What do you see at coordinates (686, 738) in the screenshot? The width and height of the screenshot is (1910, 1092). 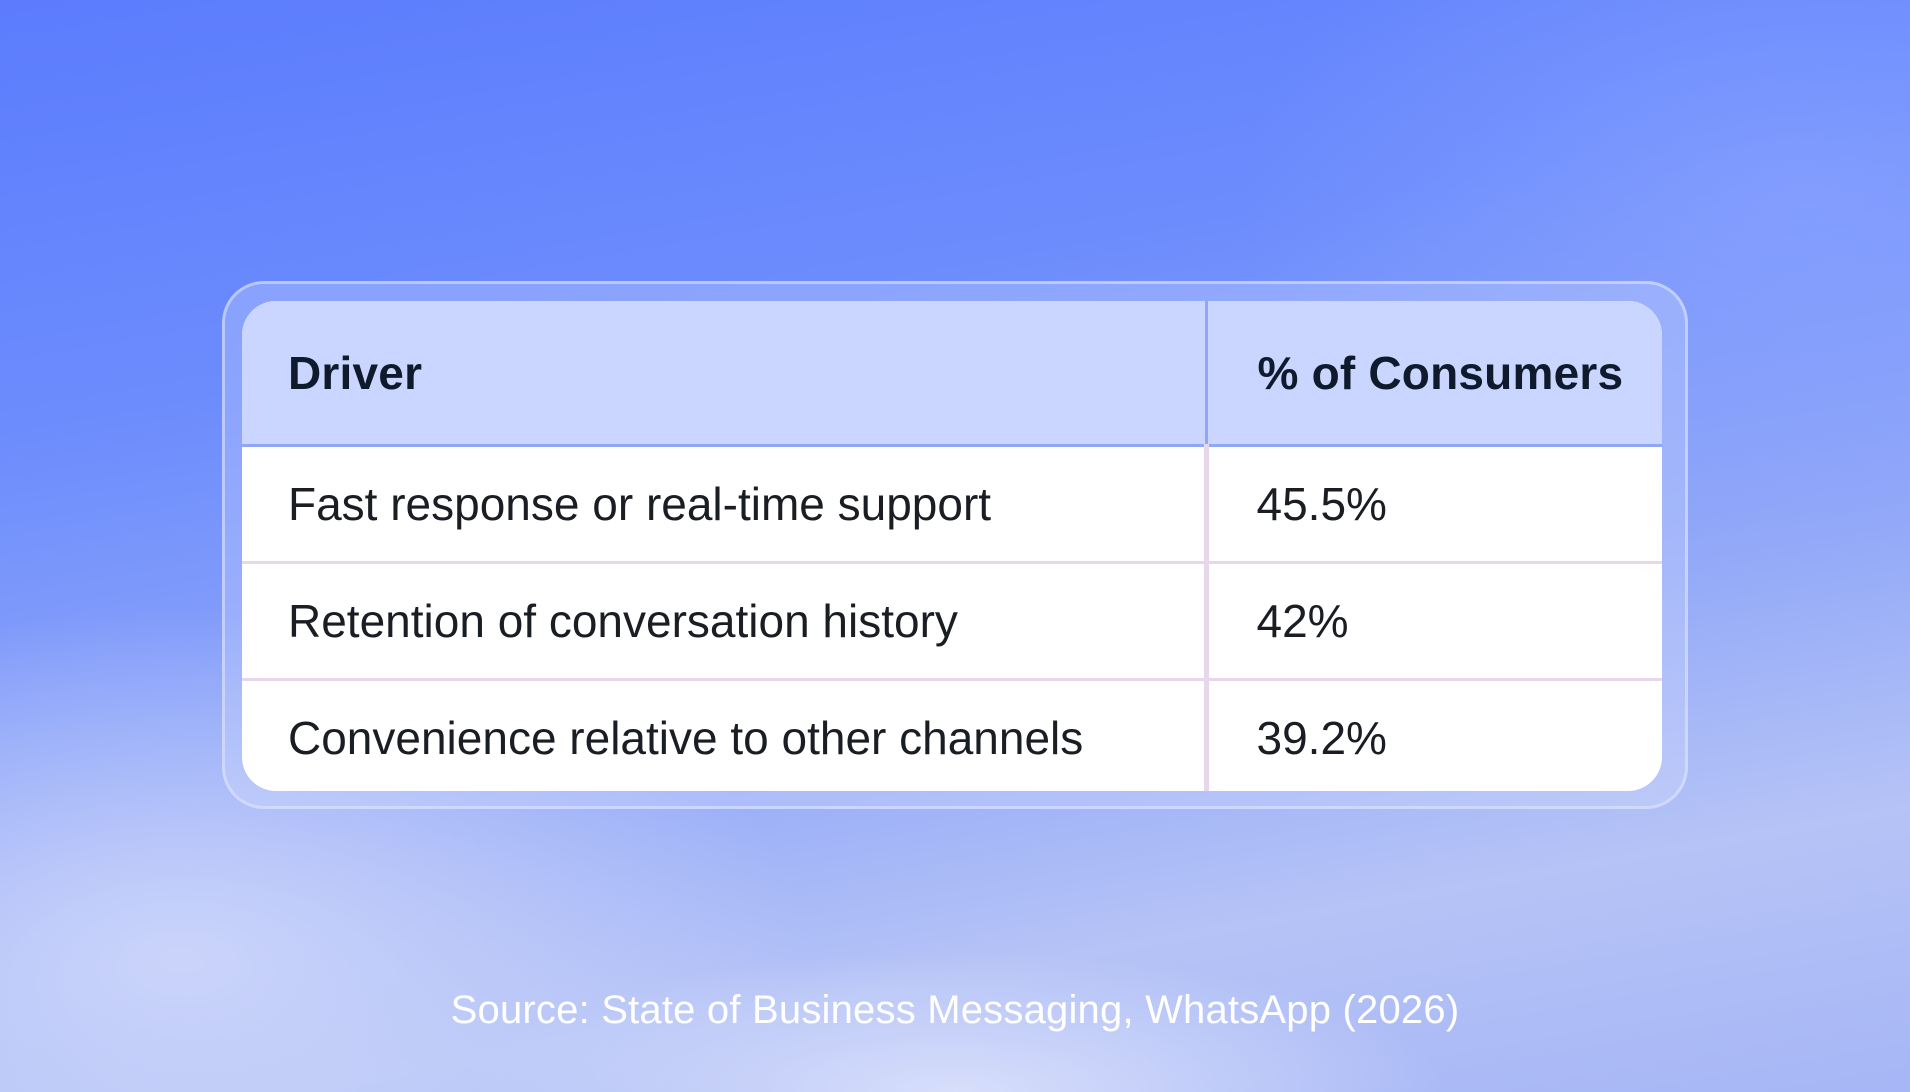 I see `driver-cell: Convenience relative to other channels` at bounding box center [686, 738].